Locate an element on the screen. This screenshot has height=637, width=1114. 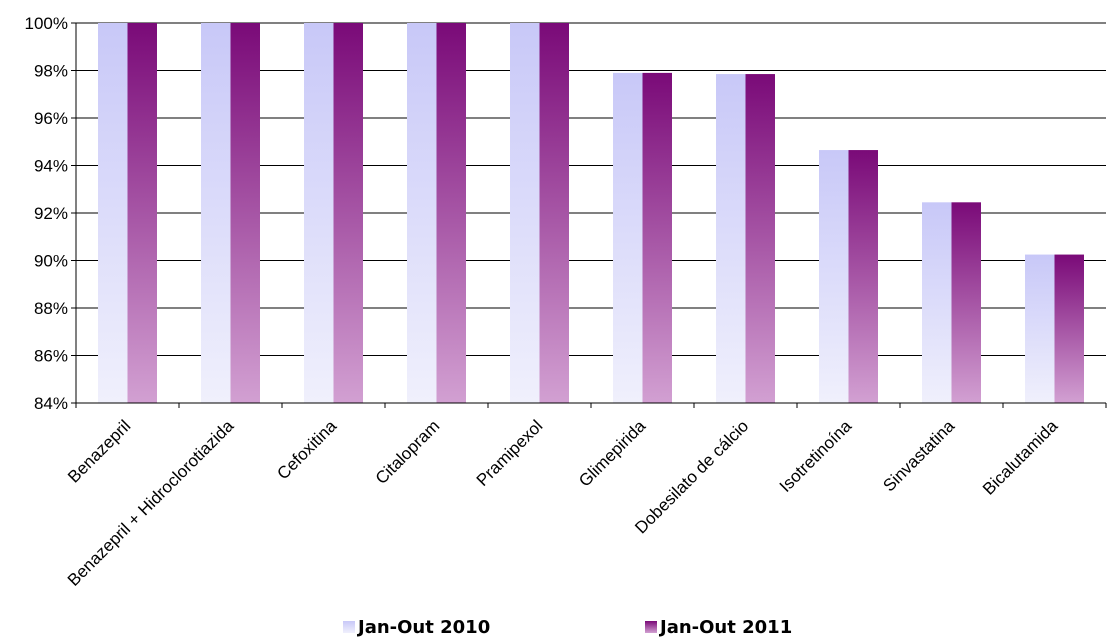
x-tick-label: Dobesilato de cálcio is located at coordinates (691, 476).